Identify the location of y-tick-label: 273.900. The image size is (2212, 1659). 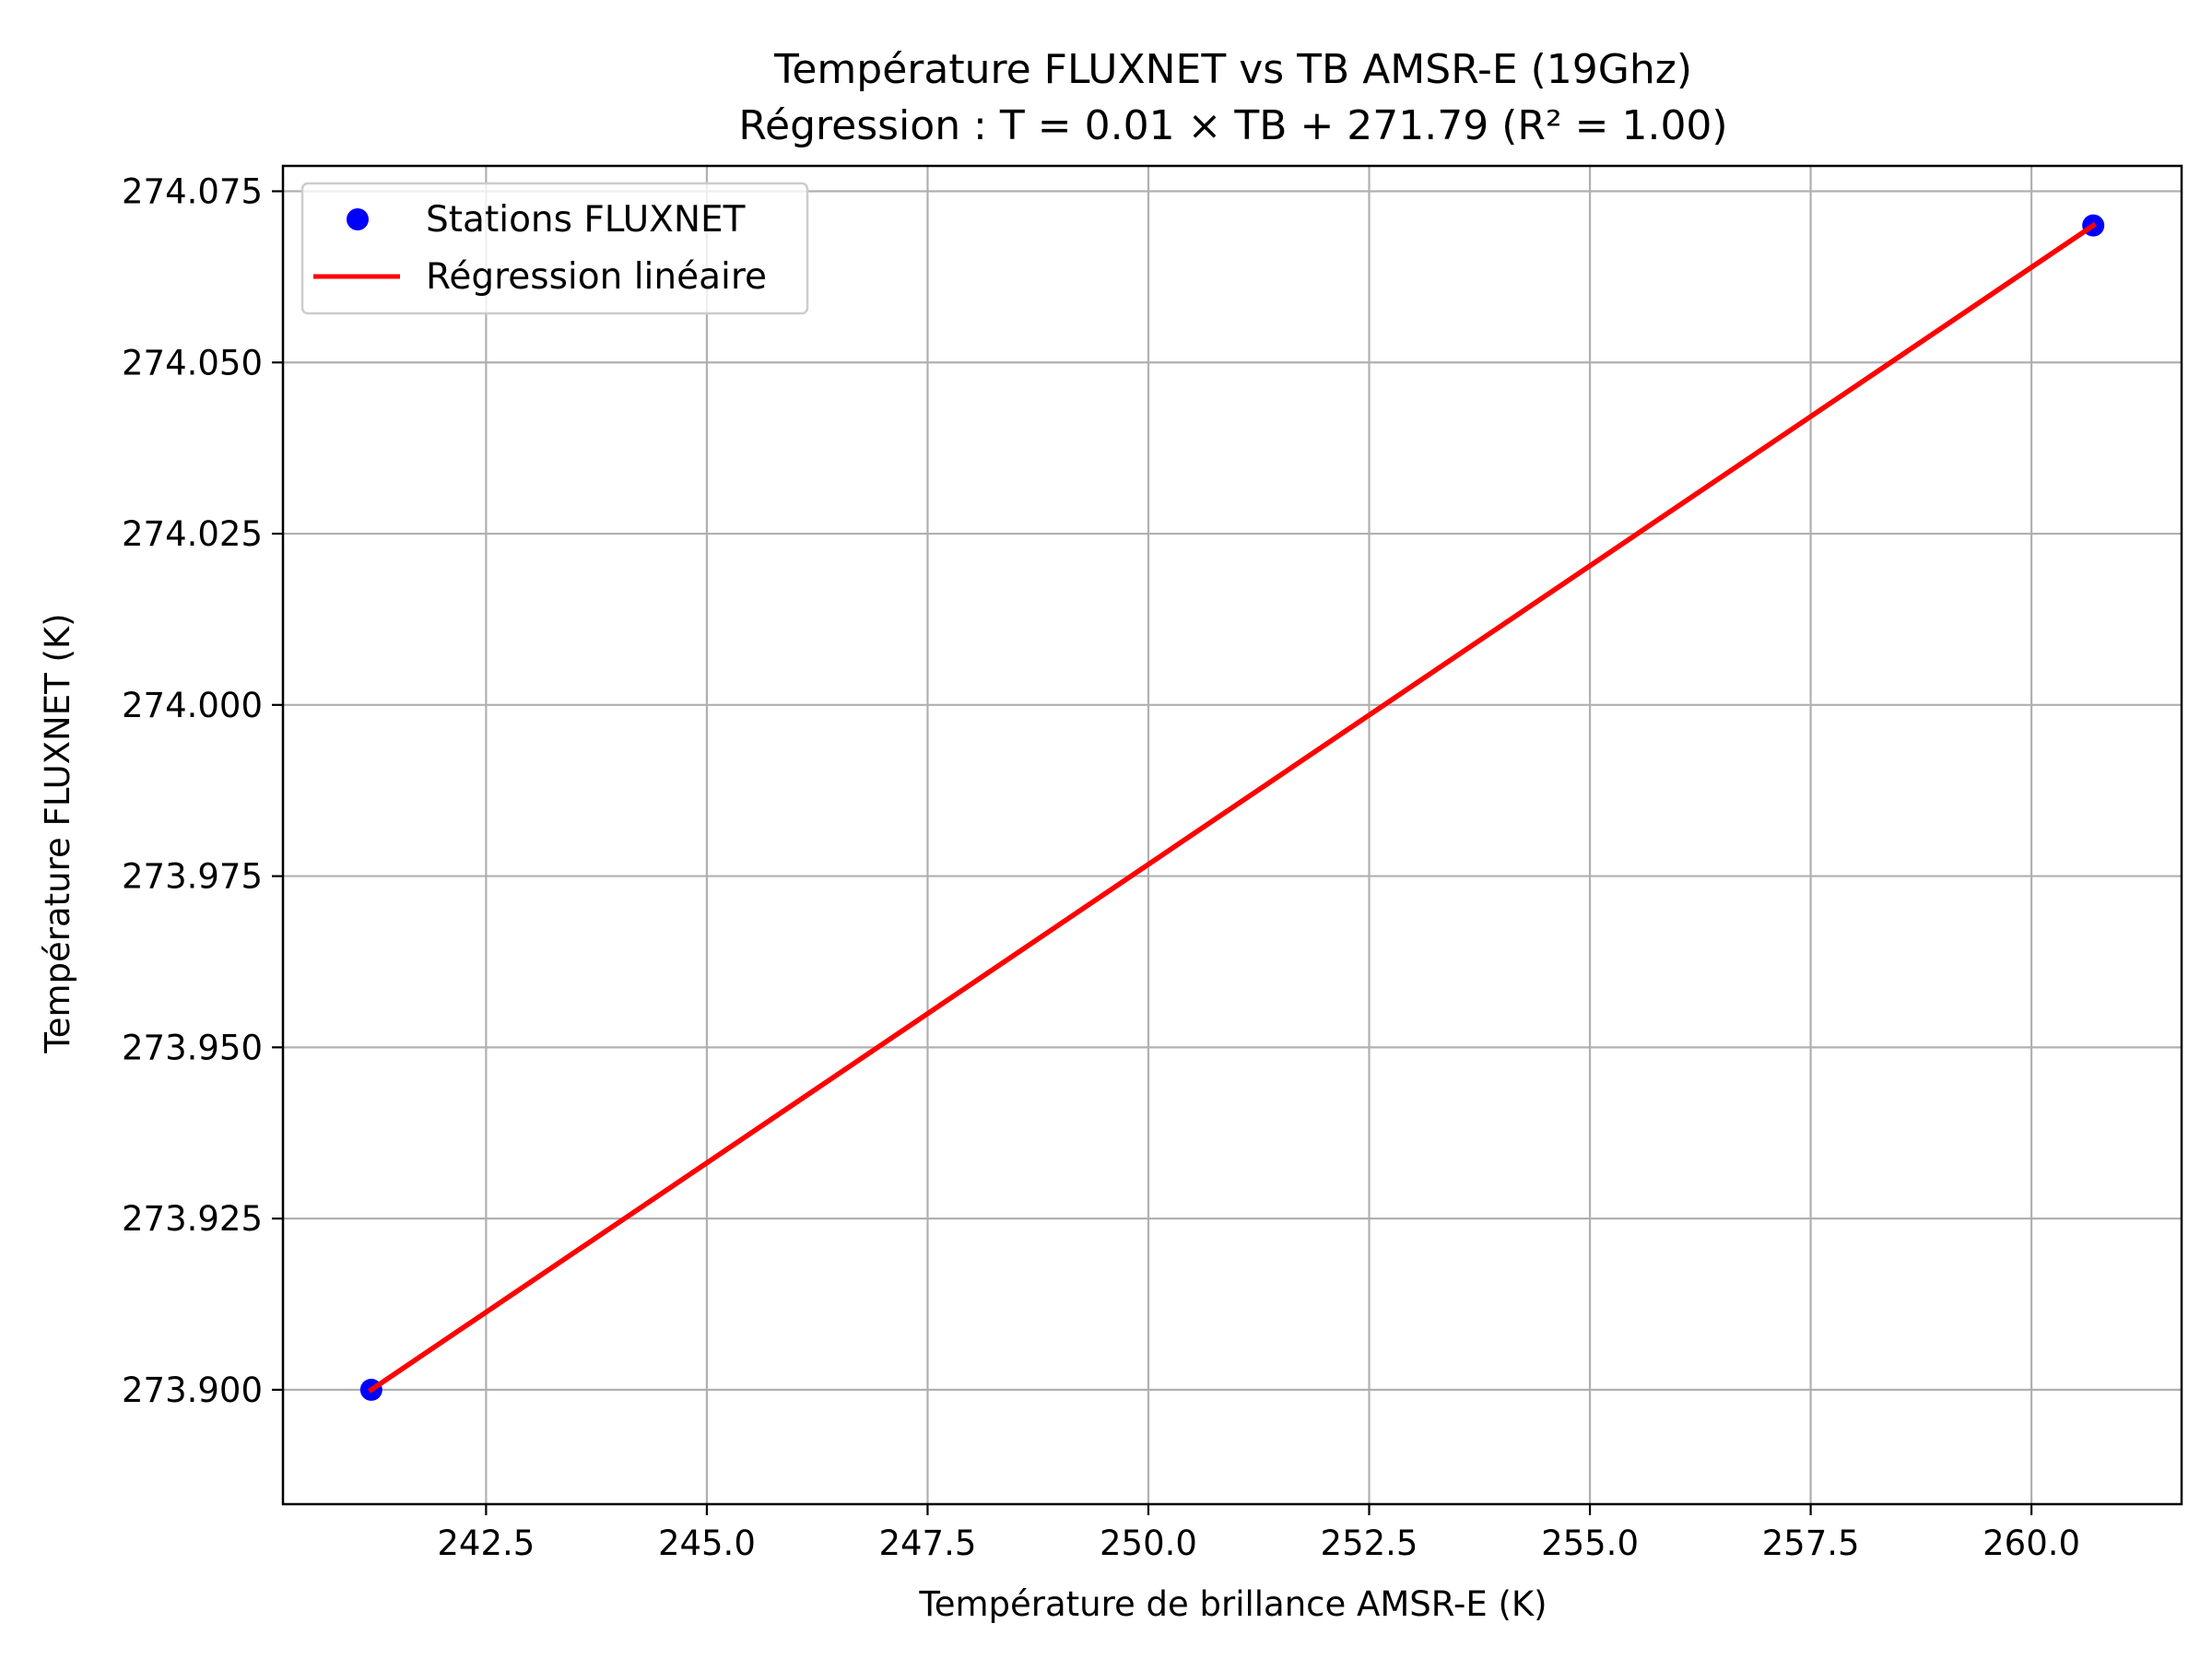
(192, 1390).